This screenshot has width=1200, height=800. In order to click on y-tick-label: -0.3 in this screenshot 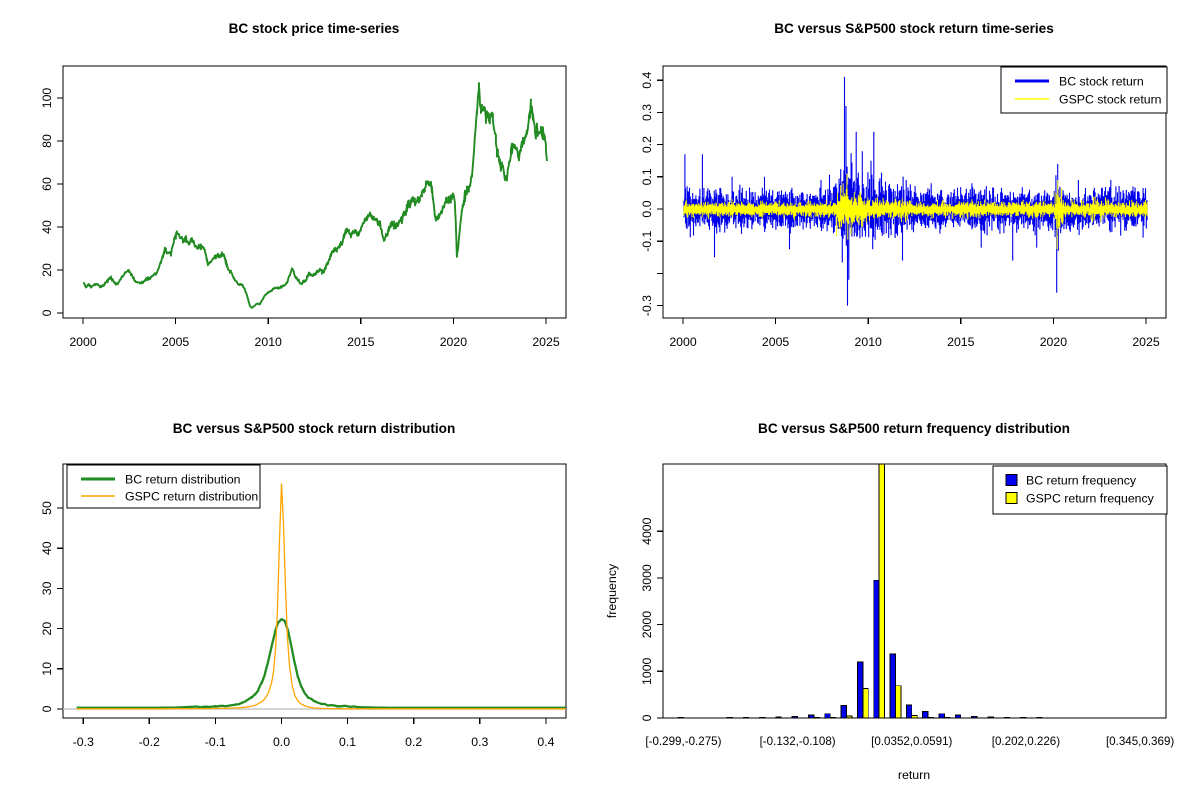, I will do `click(647, 305)`.